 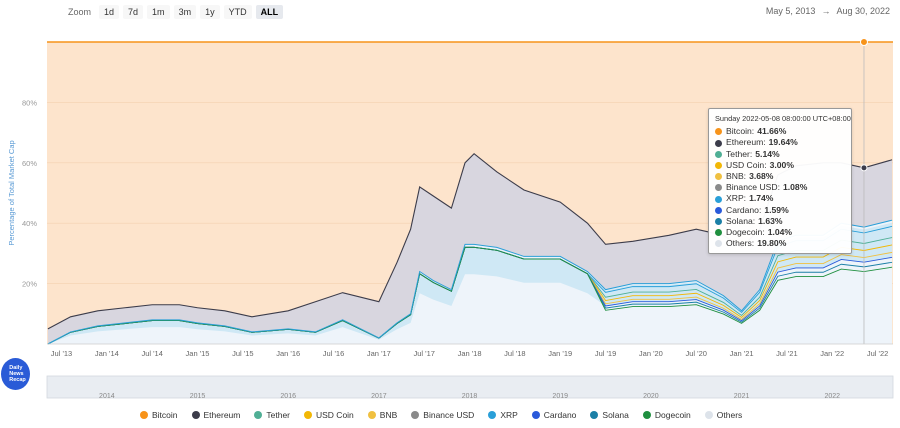 I want to click on legend-item-solana: Solana, so click(x=609, y=415).